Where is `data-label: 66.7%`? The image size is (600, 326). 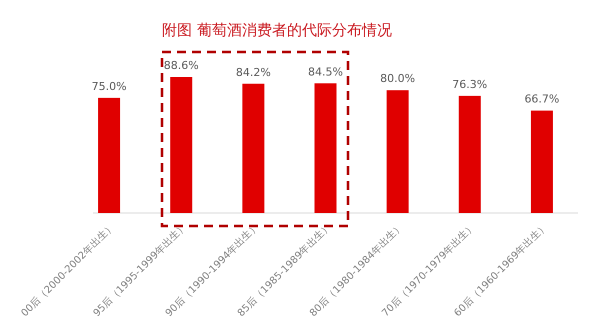
data-label: 66.7% is located at coordinates (542, 99).